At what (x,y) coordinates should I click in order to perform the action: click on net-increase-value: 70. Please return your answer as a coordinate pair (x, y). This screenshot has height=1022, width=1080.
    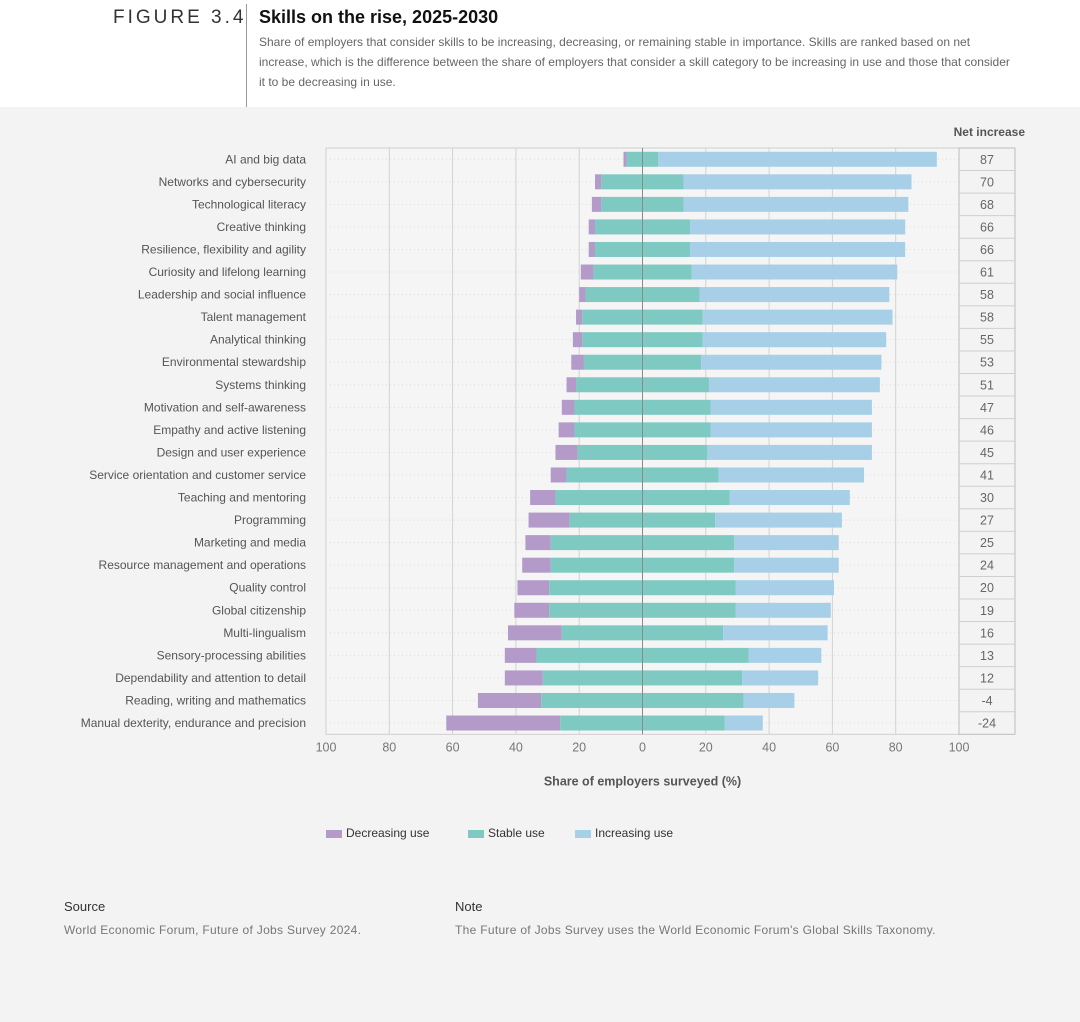
    Looking at the image, I should click on (987, 182).